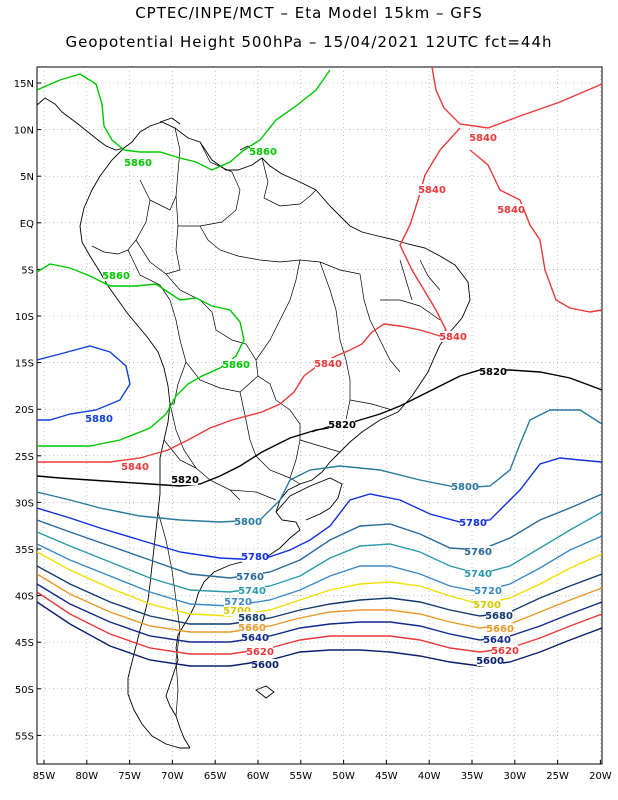 This screenshot has height=800, width=618. What do you see at coordinates (24, 131) in the screenshot?
I see `lat-label: 10N` at bounding box center [24, 131].